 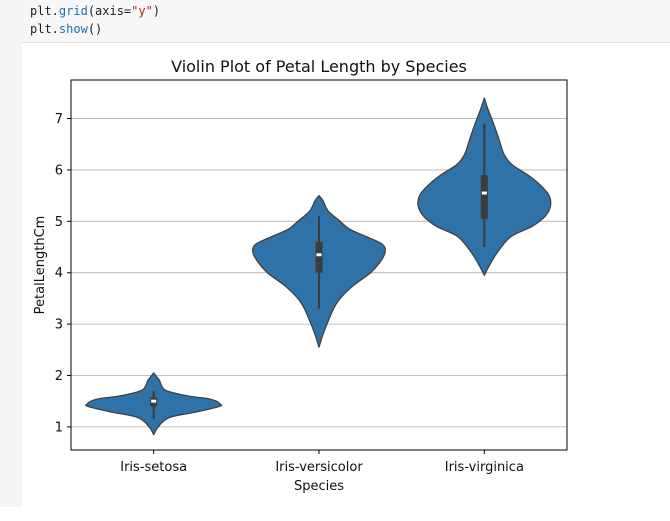 What do you see at coordinates (319, 467) in the screenshot?
I see `x-tick-label: Iris-versicolor` at bounding box center [319, 467].